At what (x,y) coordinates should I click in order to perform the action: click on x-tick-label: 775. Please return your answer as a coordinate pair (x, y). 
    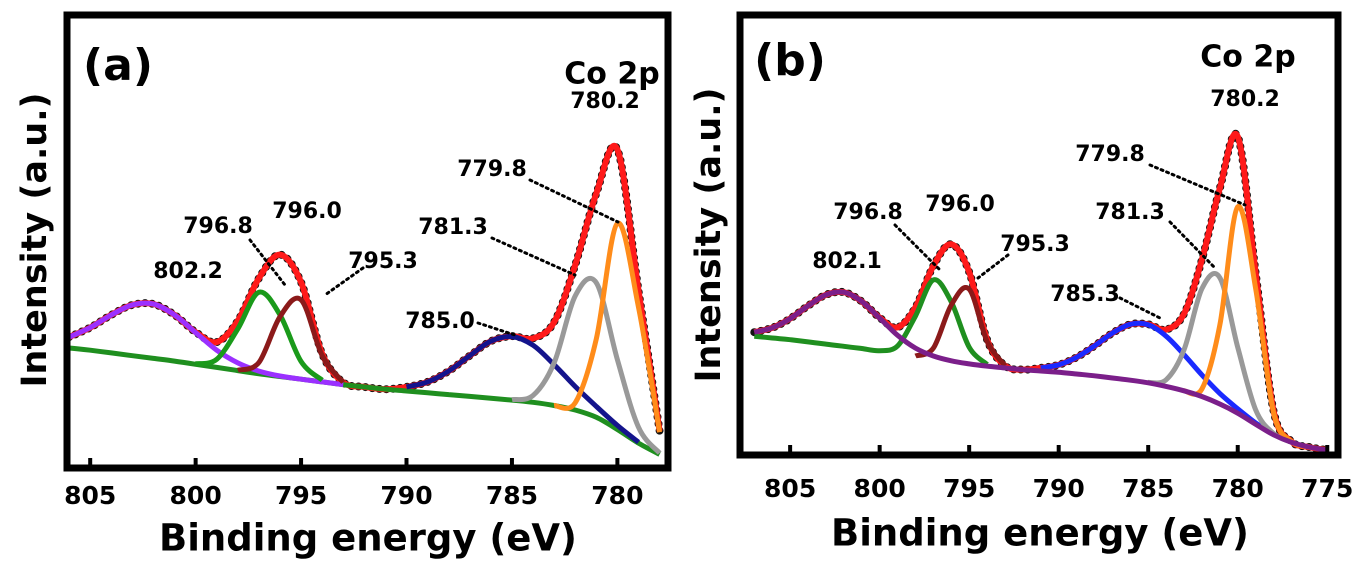
    Looking at the image, I should click on (1327, 488).